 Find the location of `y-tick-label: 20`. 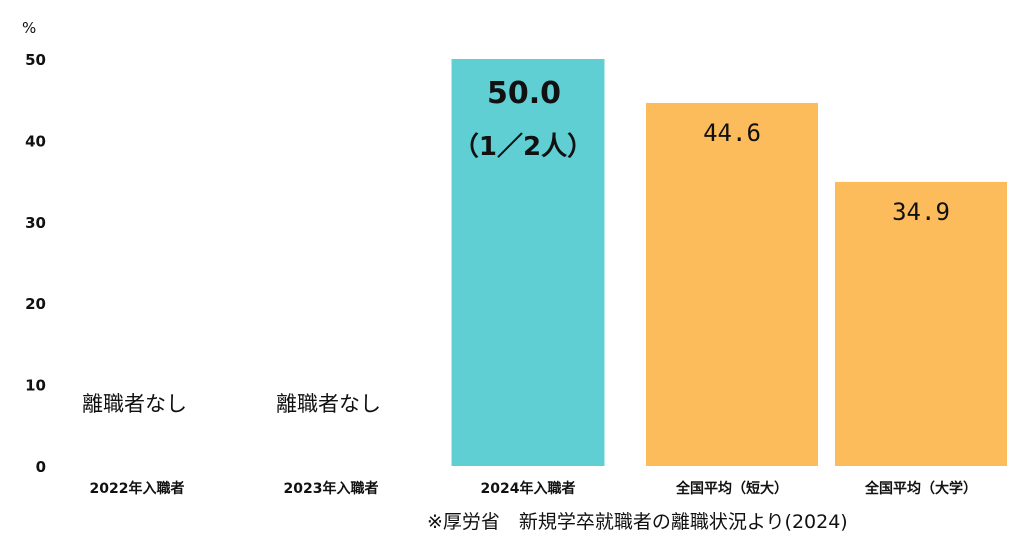

y-tick-label: 20 is located at coordinates (35, 304).